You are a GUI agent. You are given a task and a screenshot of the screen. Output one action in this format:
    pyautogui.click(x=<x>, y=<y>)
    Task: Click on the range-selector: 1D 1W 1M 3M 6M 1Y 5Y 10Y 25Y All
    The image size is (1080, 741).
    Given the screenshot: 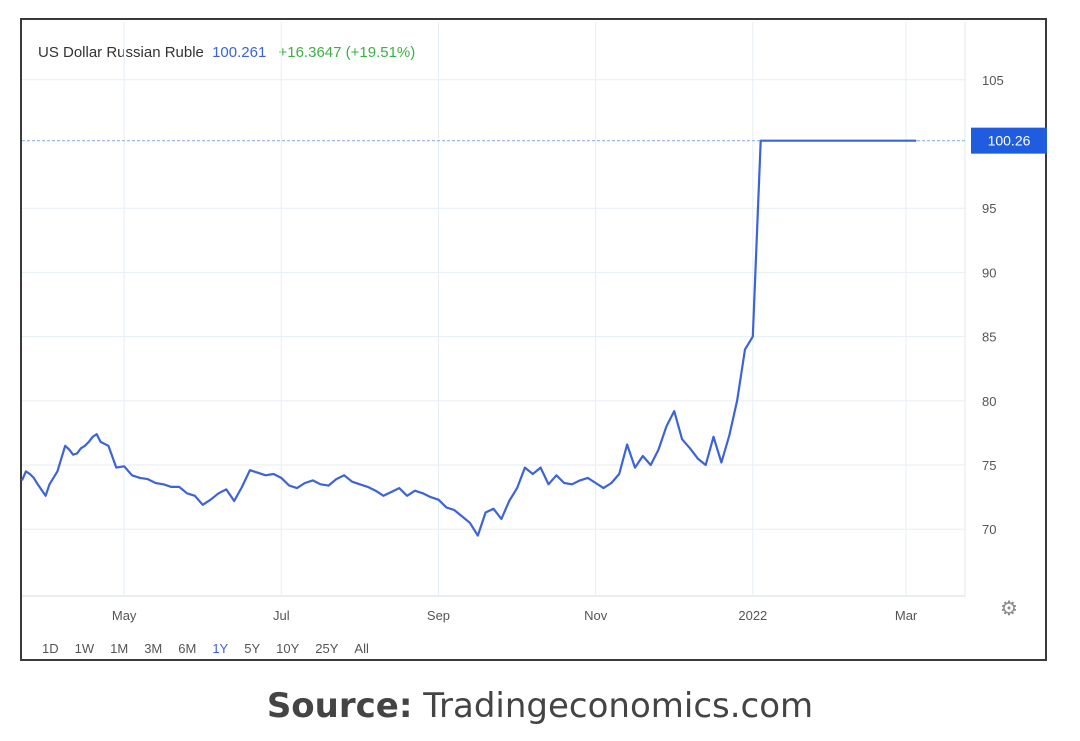 What is the action you would take?
    pyautogui.click(x=213, y=648)
    